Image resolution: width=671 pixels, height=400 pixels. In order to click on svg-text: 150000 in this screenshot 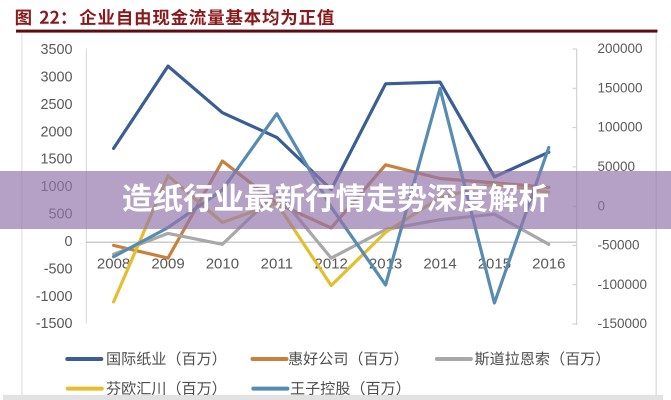, I will do `click(620, 87)`.